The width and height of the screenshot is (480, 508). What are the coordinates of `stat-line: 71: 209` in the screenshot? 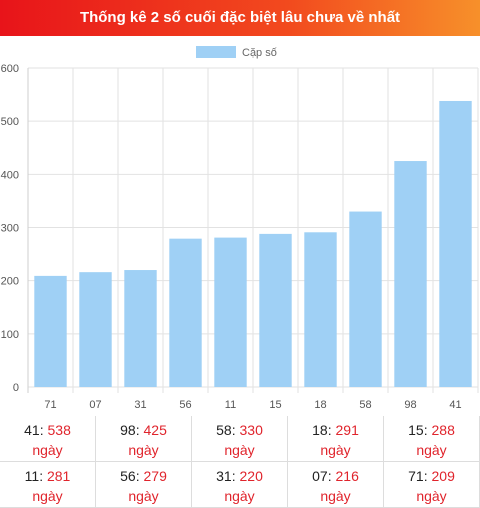 It's located at (431, 476).